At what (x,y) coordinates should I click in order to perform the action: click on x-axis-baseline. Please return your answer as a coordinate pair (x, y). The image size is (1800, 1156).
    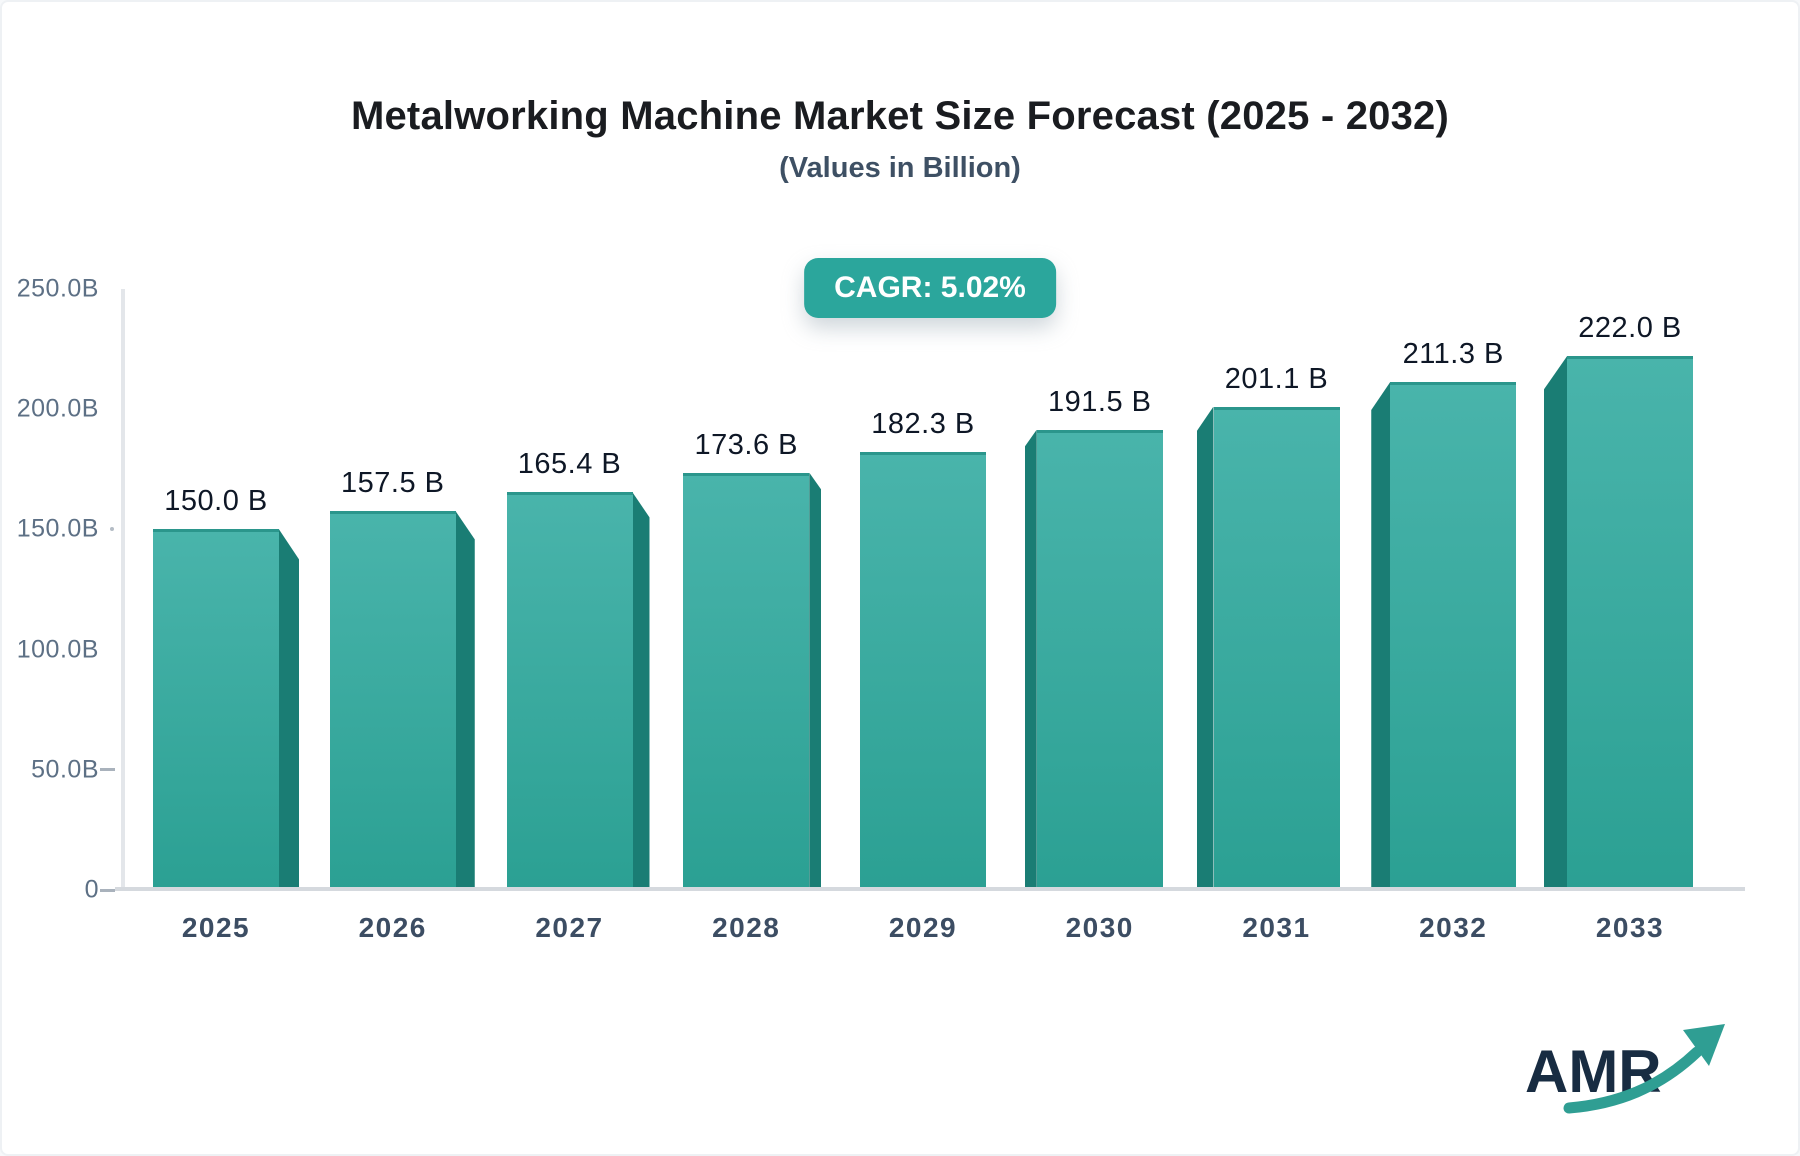
    Looking at the image, I should click on (930, 889).